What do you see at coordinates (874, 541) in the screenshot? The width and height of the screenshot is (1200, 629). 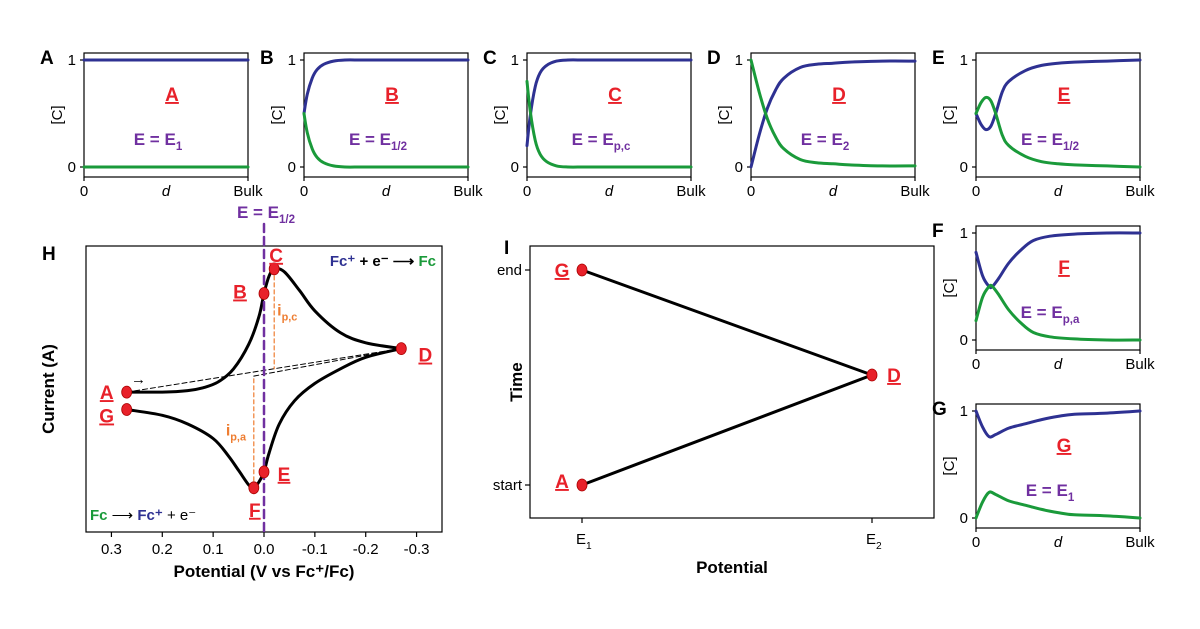 I see `x-tick-label: E2` at bounding box center [874, 541].